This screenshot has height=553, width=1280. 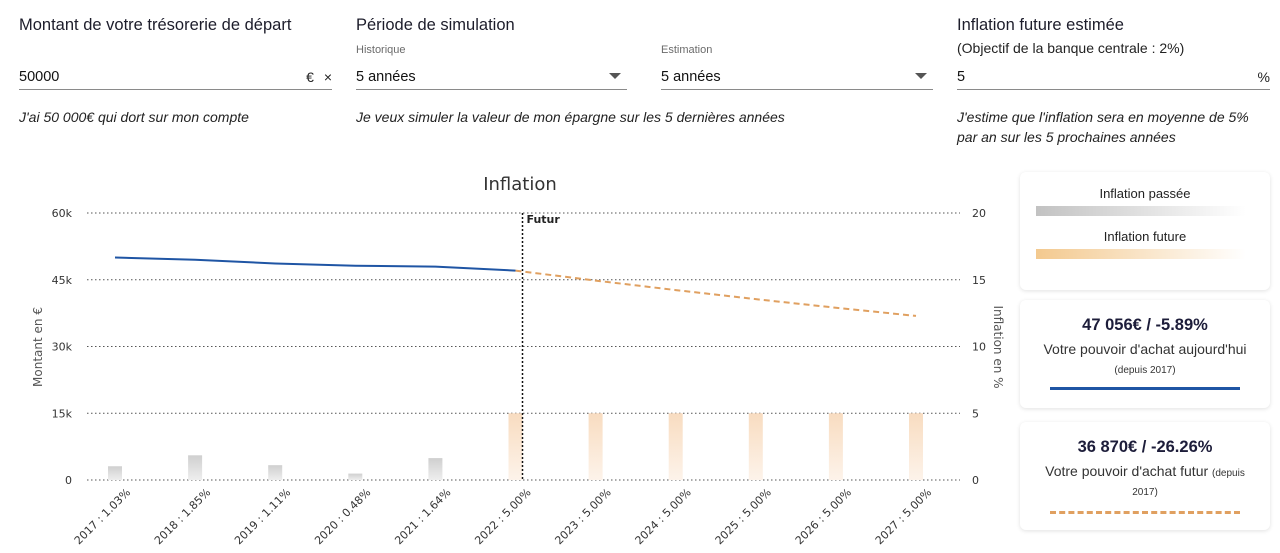 I want to click on kpi-future-label-text: Votre pouvoir d'achat futur, so click(x=1127, y=471).